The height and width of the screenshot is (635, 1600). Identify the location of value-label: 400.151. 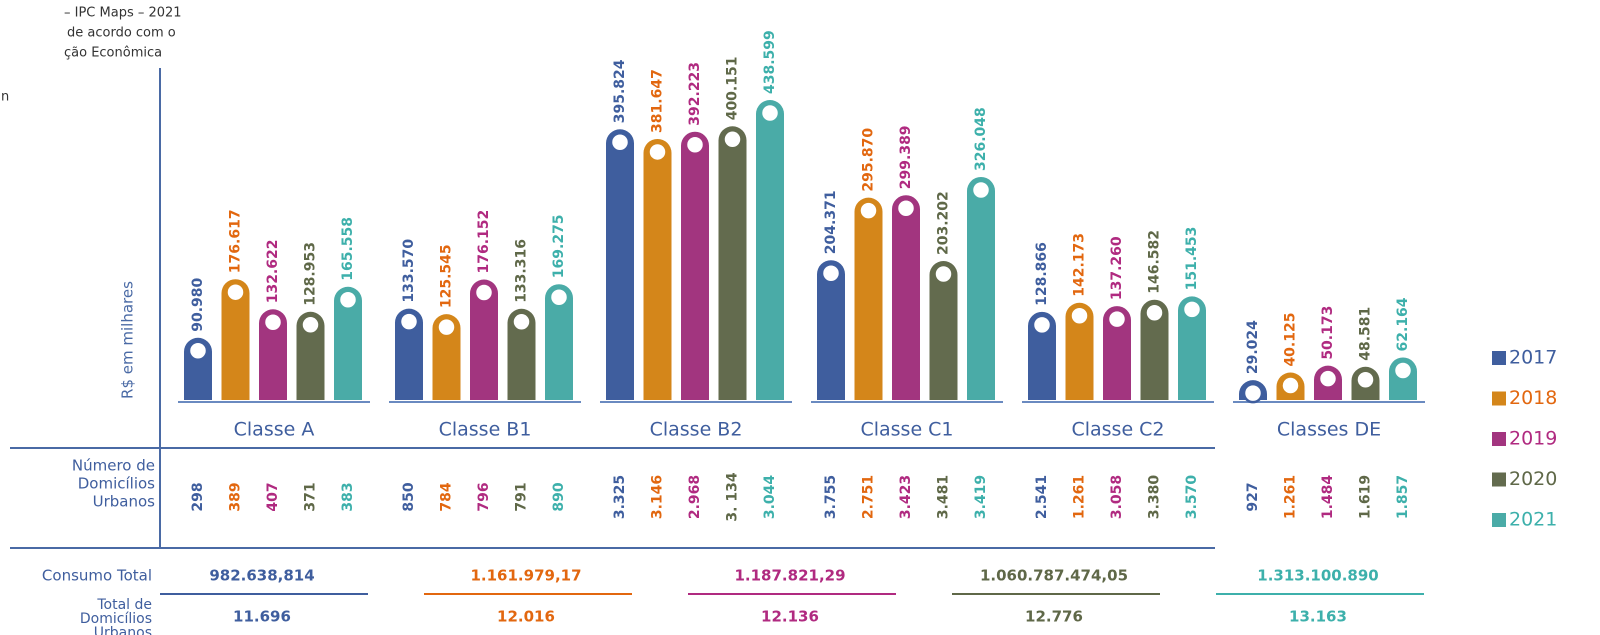
(733, 89).